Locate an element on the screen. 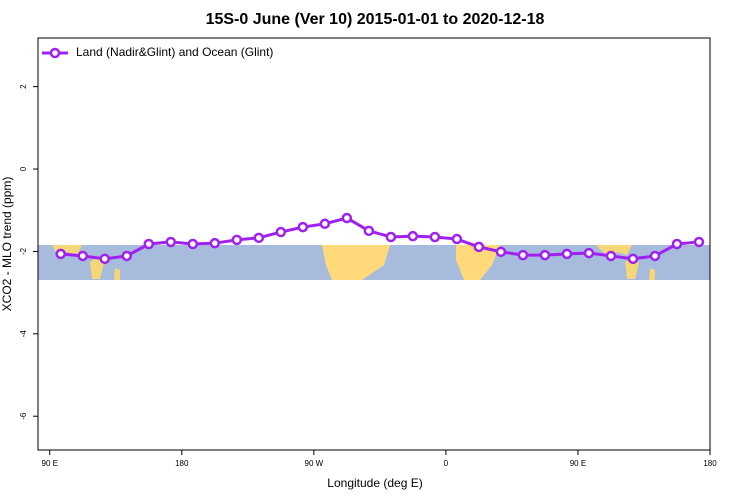 This screenshot has width=750, height=500. legend-marker is located at coordinates (55, 53).